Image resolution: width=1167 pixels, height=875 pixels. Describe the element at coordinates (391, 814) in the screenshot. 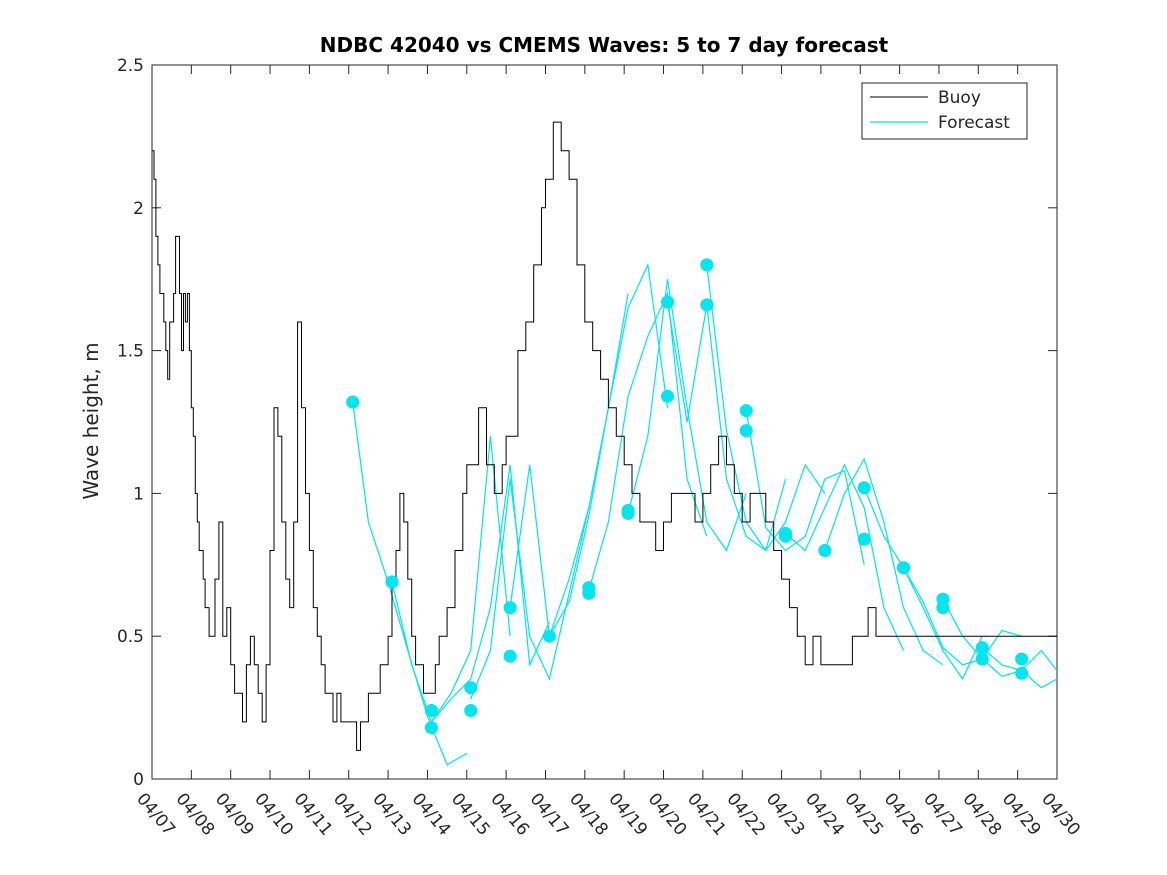

I see `x-tick-label: 04/13` at that location.